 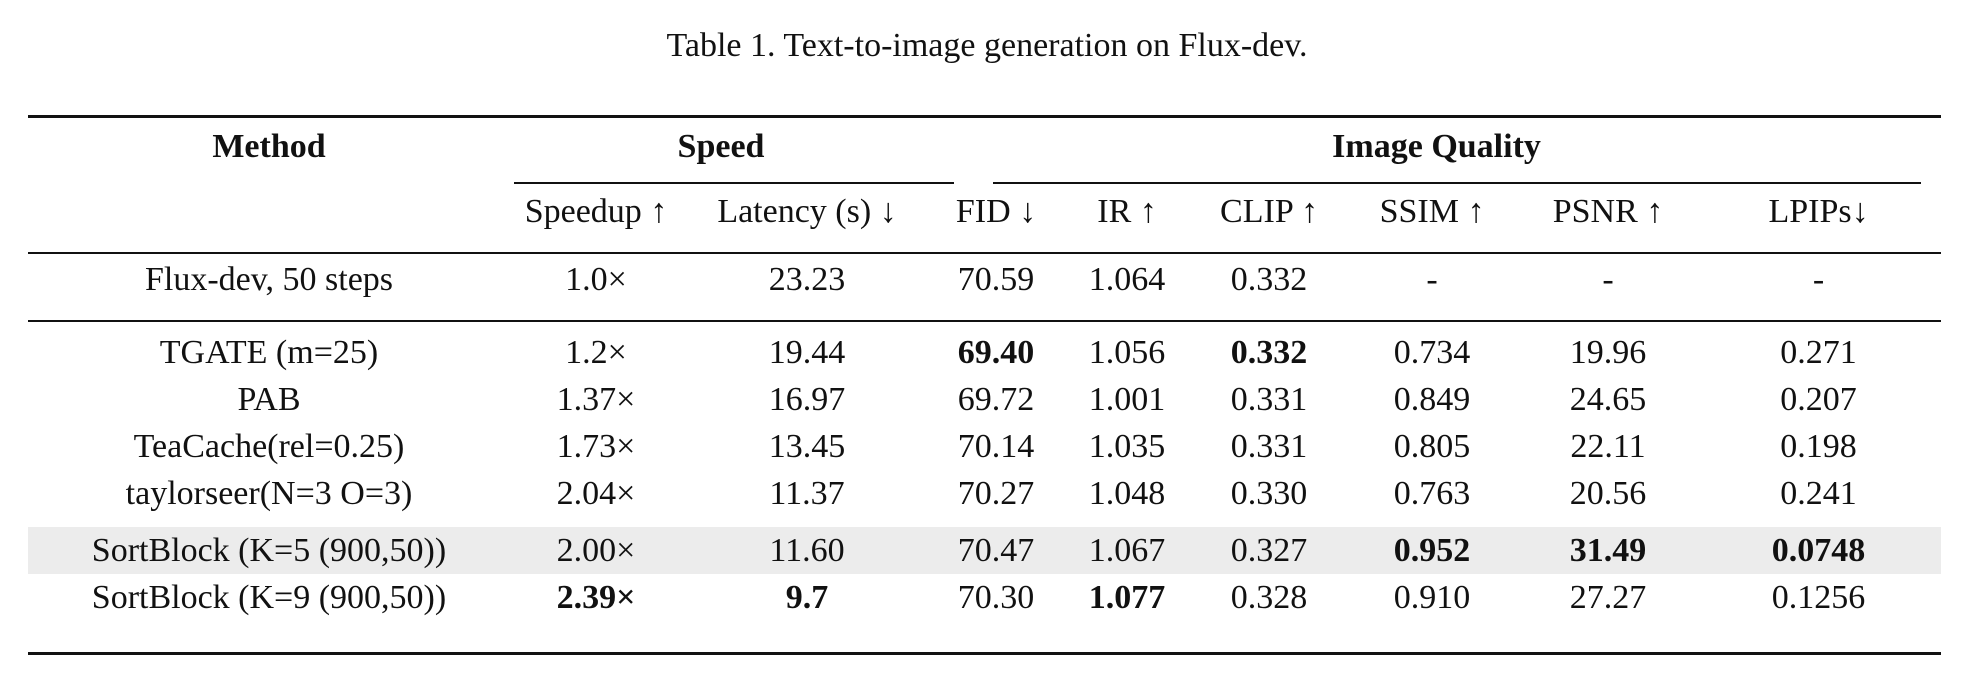 What do you see at coordinates (1432, 493) in the screenshot?
I see `value-cell: 0.763` at bounding box center [1432, 493].